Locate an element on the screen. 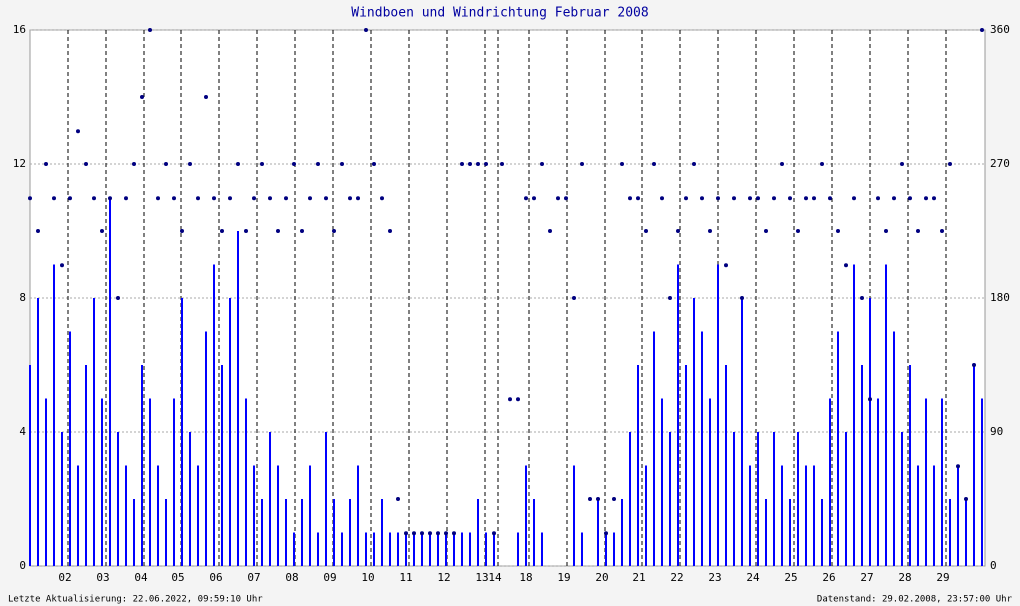  x-tick-label: 02 is located at coordinates (64, 577).